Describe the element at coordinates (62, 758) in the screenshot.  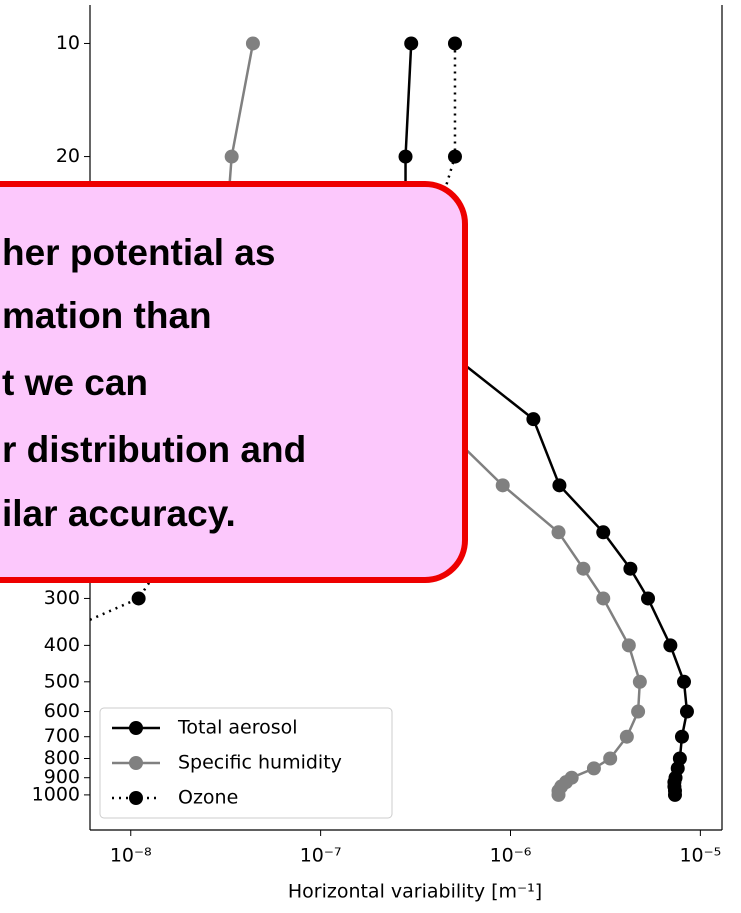
I see `y-tick-label: 800` at that location.